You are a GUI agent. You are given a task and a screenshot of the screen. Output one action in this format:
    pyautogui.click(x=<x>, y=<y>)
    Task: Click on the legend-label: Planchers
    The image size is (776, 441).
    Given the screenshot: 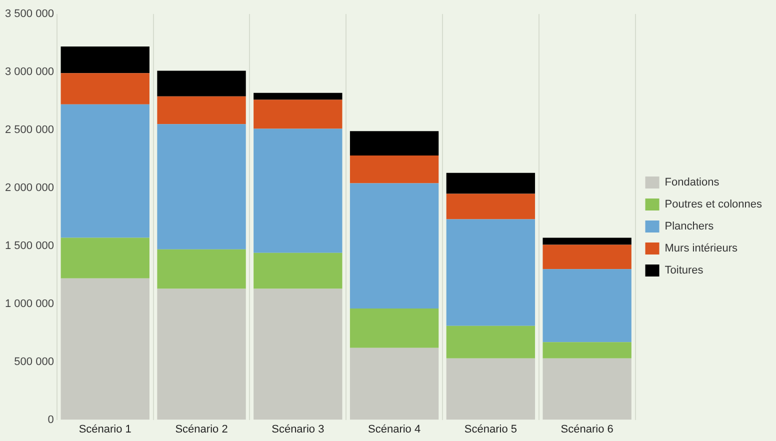 What is the action you would take?
    pyautogui.click(x=689, y=226)
    